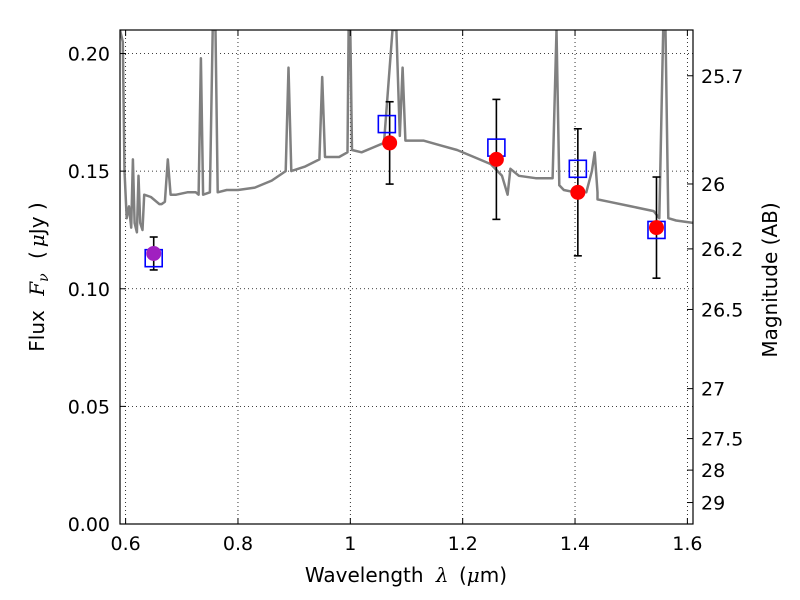 This screenshot has height=600, width=800. What do you see at coordinates (89, 55) in the screenshot?
I see `y-tick-label: 0.20` at bounding box center [89, 55].